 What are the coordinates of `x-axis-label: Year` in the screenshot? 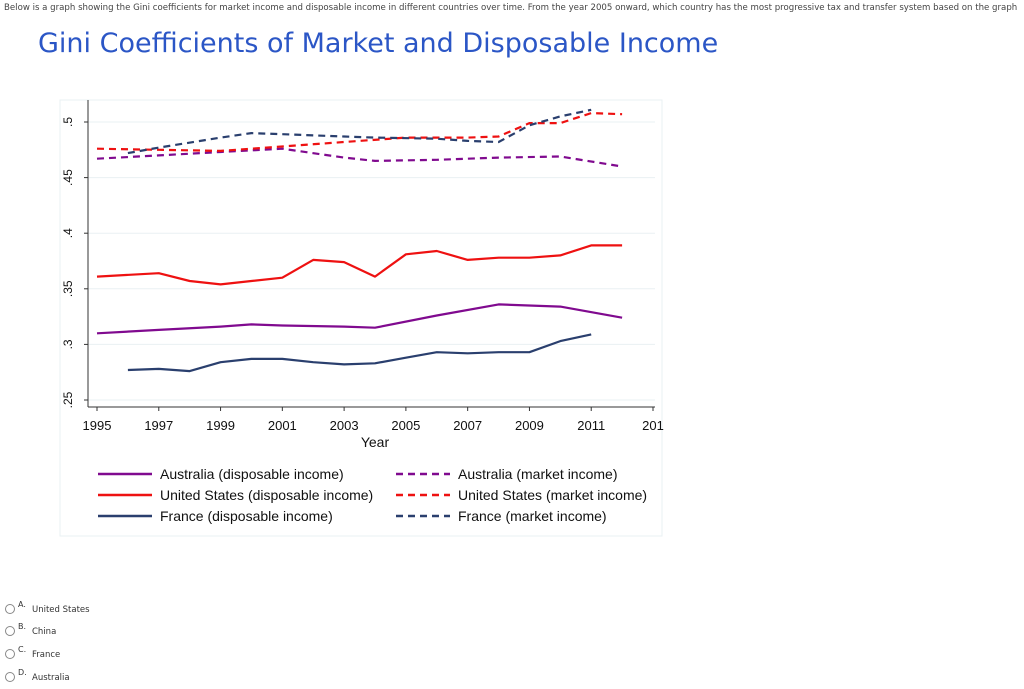 It's located at (375, 442).